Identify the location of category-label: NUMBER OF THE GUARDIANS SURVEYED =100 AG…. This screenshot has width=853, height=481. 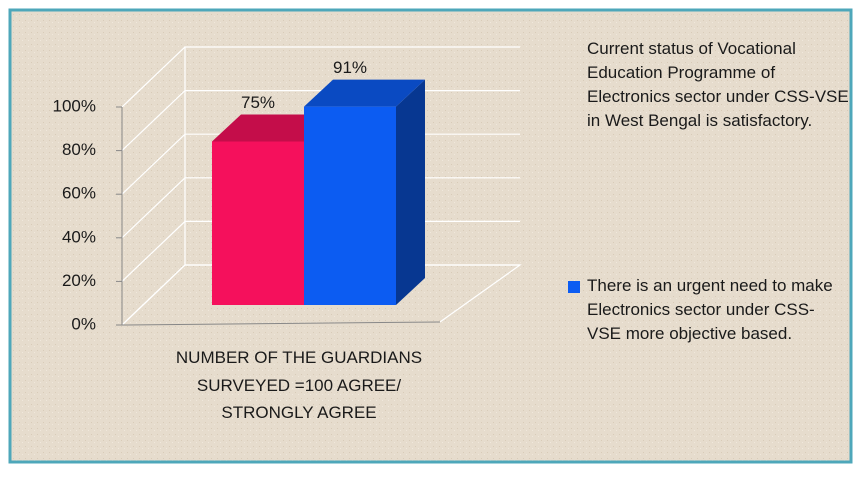
(299, 385).